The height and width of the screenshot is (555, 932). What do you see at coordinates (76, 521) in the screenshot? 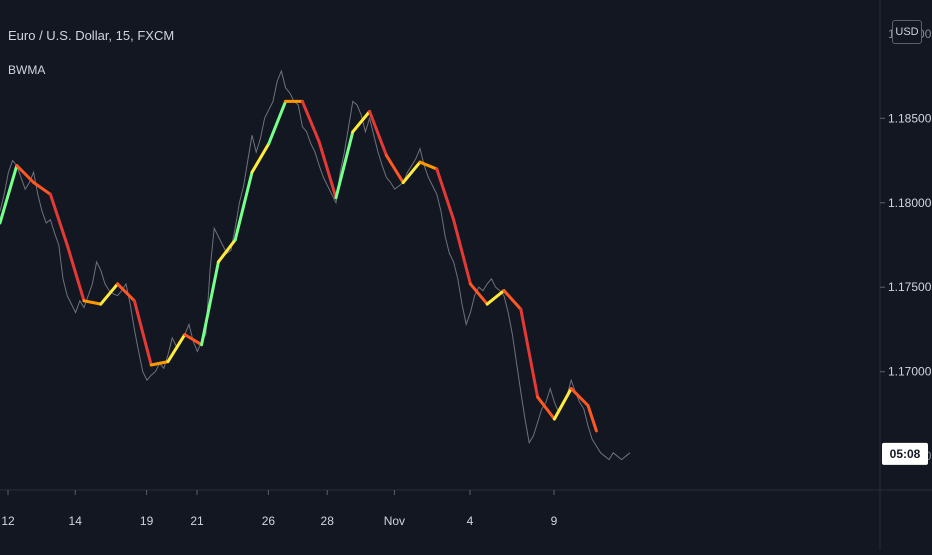
I see `x-tick-label: 14` at bounding box center [76, 521].